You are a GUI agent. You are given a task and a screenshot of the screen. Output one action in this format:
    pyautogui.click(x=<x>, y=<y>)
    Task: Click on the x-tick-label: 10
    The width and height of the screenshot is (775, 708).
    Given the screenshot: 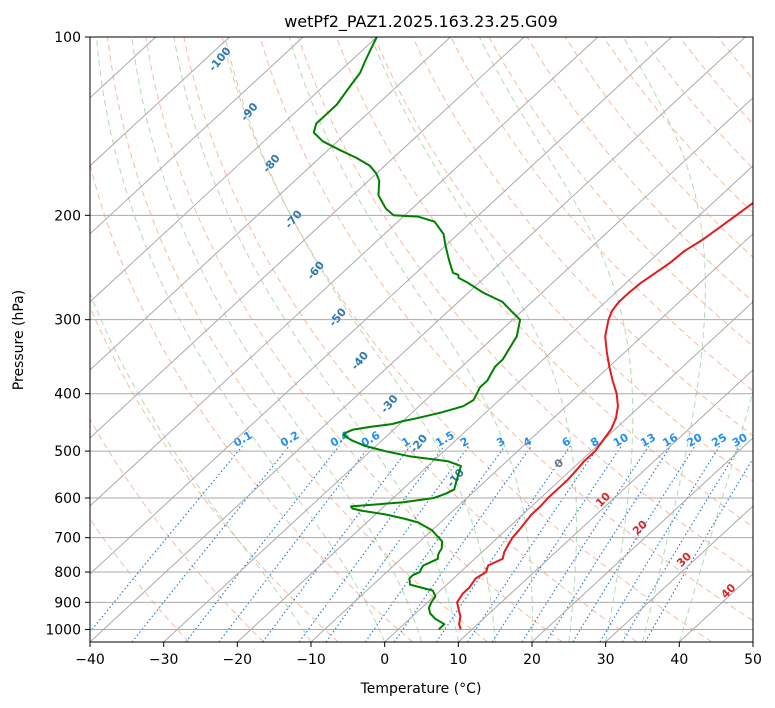 What is the action you would take?
    pyautogui.click(x=458, y=660)
    